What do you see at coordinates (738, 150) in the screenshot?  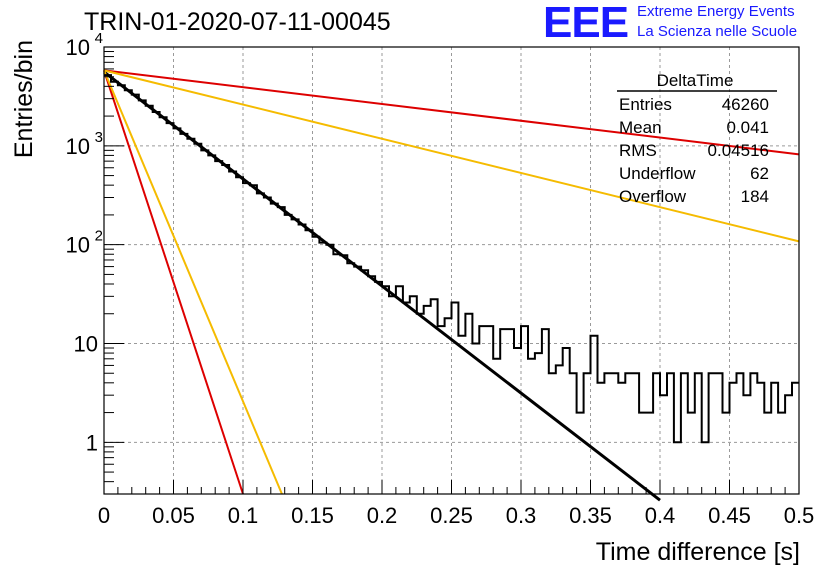 I see `stats-value: 0.04516` at bounding box center [738, 150].